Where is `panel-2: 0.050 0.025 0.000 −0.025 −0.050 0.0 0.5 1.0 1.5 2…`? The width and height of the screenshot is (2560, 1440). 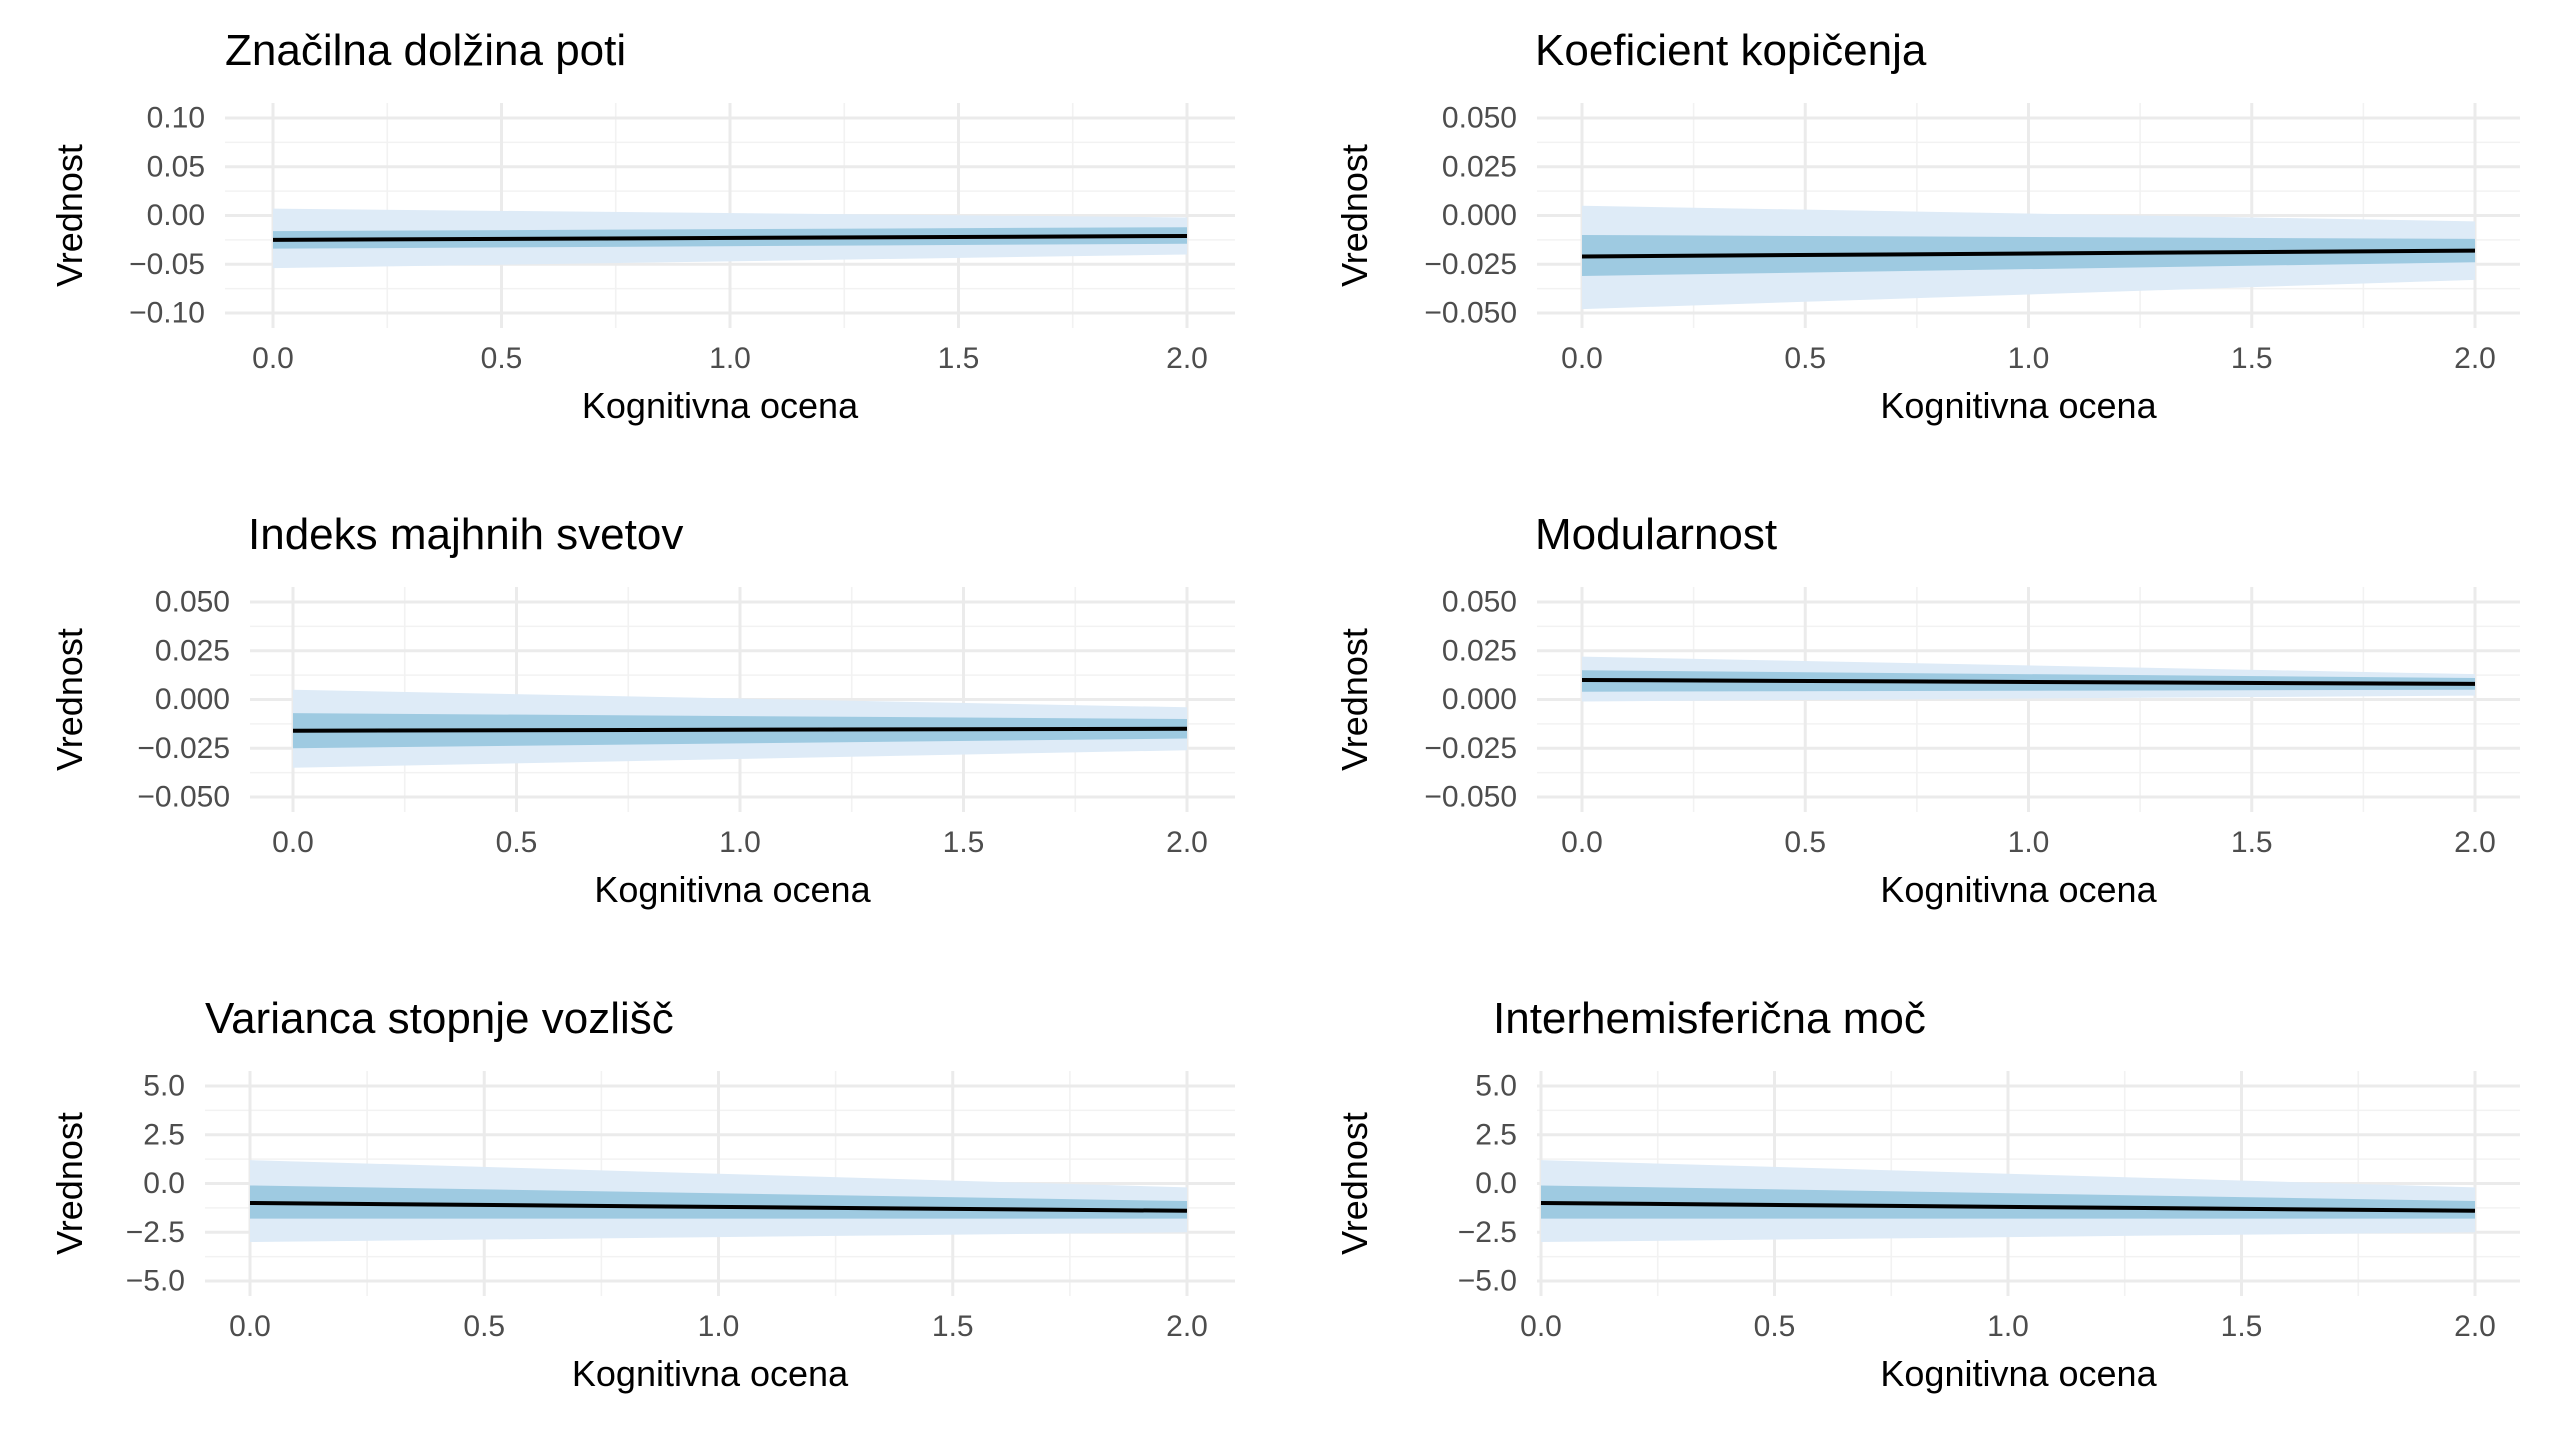
panel-2: 0.050 0.025 0.000 −0.025 −0.050 0.0 0.5 1.0 1.5 2… is located at coordinates (1927, 226).